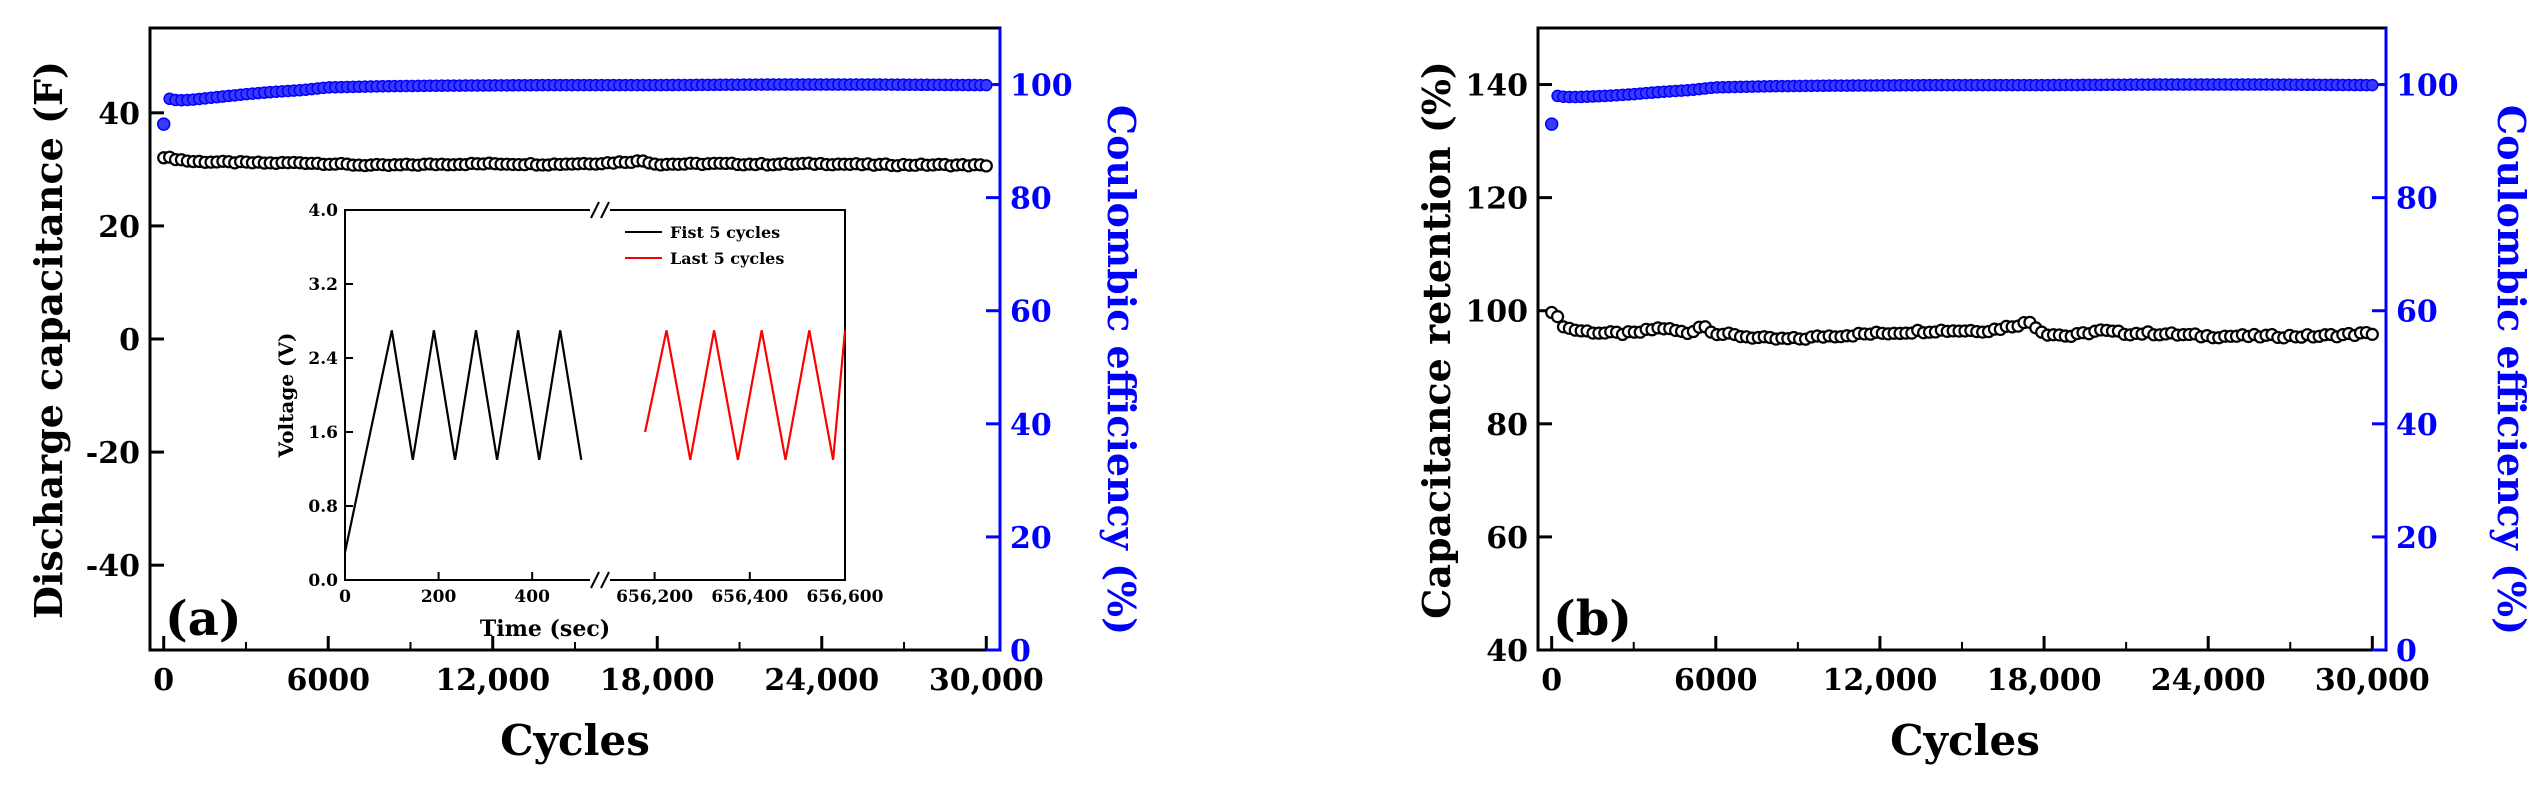 This screenshot has width=2545, height=787. Describe the element at coordinates (463, 441) in the screenshot. I see `inset-line-first-5-cycles` at that location.